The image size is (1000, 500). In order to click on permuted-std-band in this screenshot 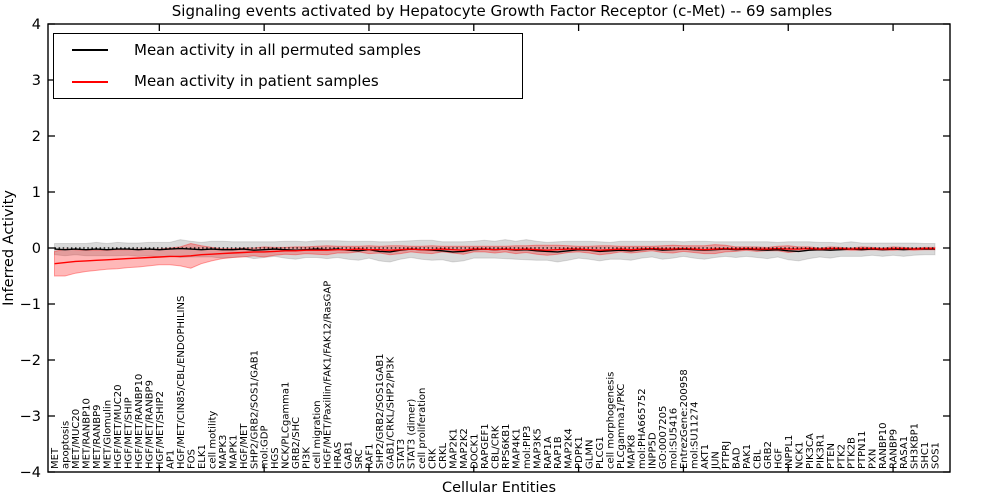, I will do `click(495, 251)`.